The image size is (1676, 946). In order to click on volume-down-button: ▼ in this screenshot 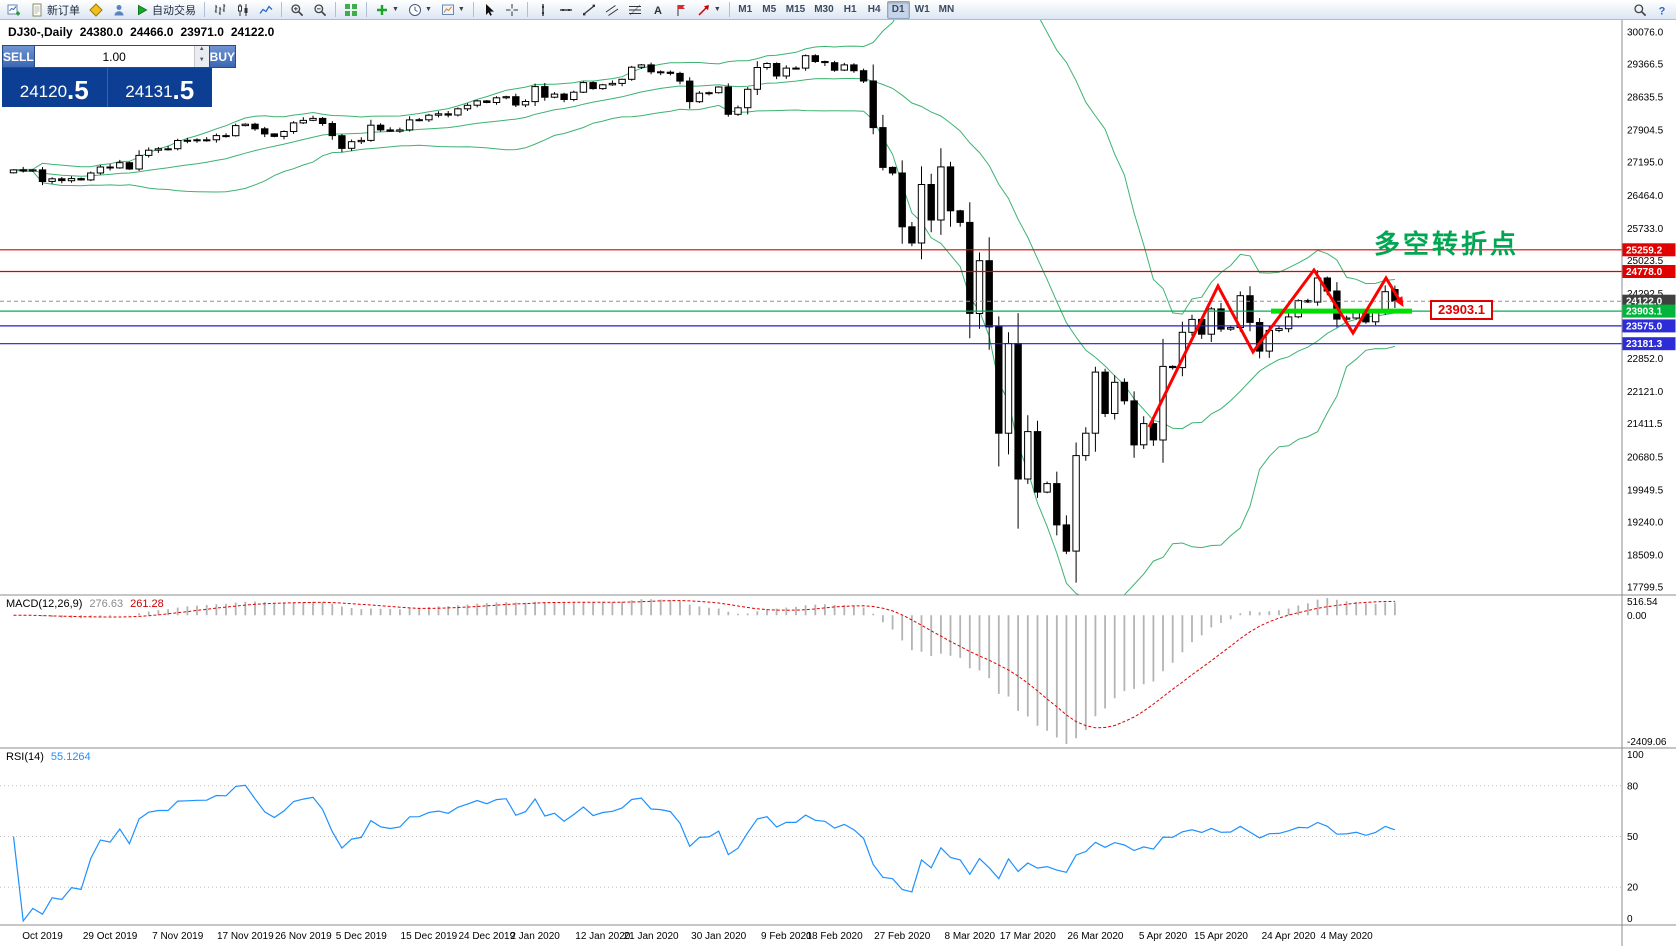, I will do `click(201, 61)`.